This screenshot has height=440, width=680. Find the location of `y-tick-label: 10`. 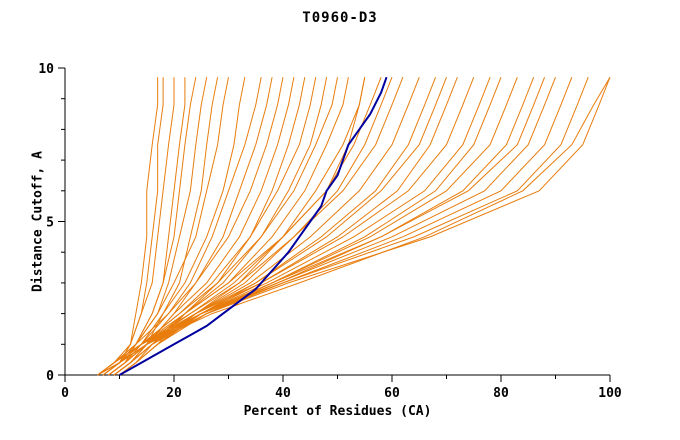

y-tick-label: 10 is located at coordinates (46, 69).